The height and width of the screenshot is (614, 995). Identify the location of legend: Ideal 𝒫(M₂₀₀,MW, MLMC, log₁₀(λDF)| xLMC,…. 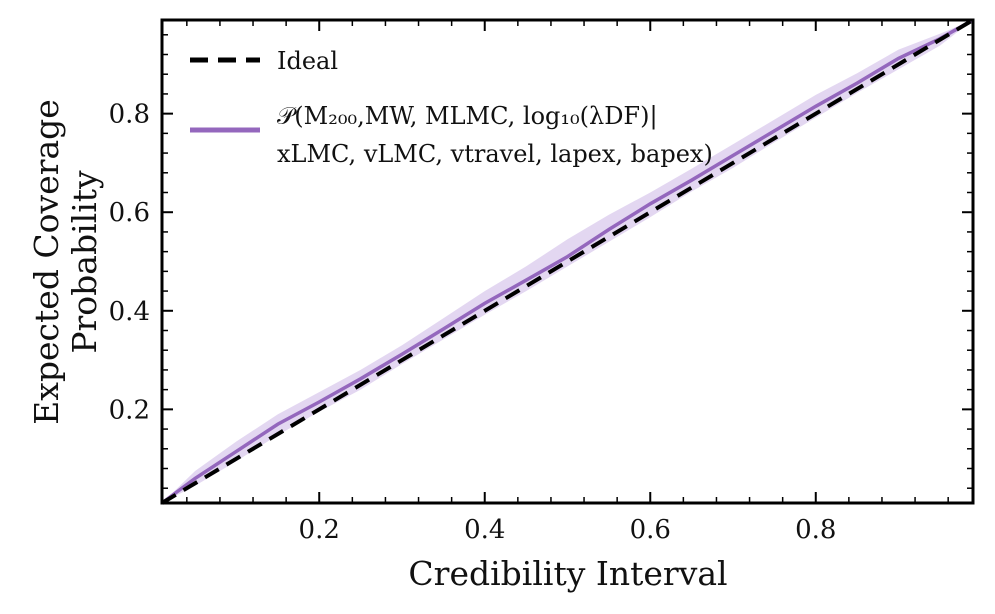
(451, 107).